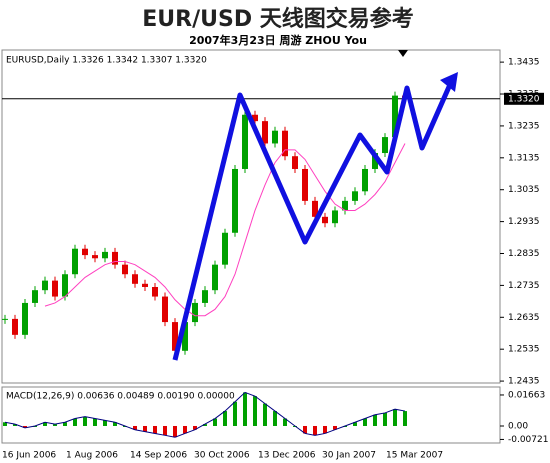  I want to click on y-tick-label: 1.2735, so click(524, 286).